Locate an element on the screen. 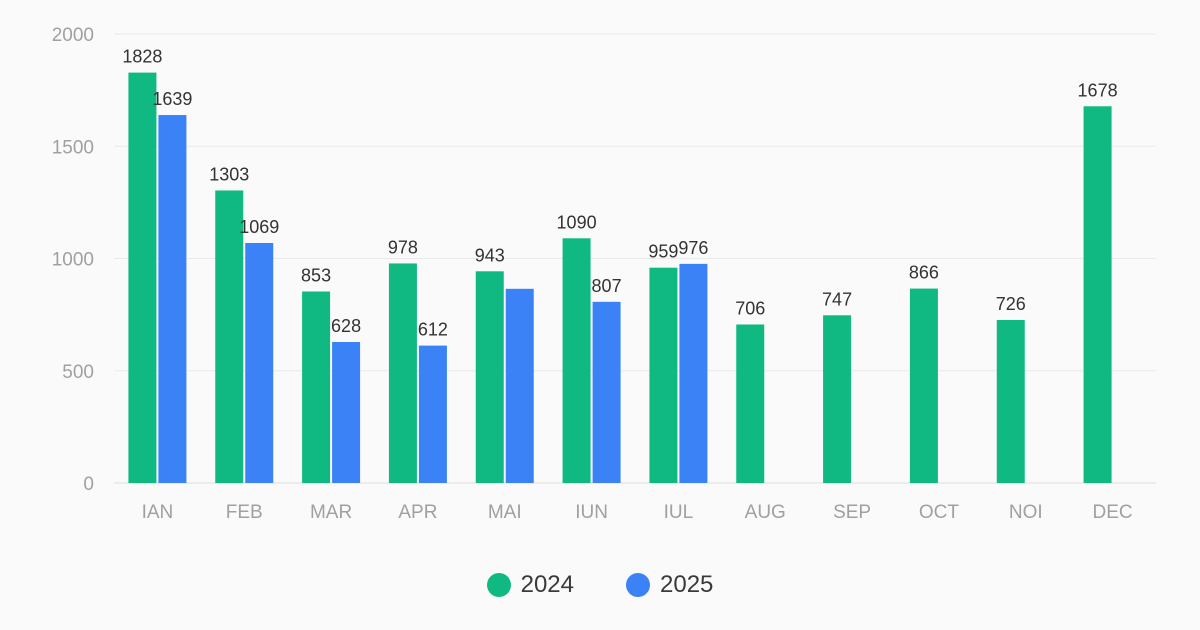  bar-2025-iun is located at coordinates (606, 392).